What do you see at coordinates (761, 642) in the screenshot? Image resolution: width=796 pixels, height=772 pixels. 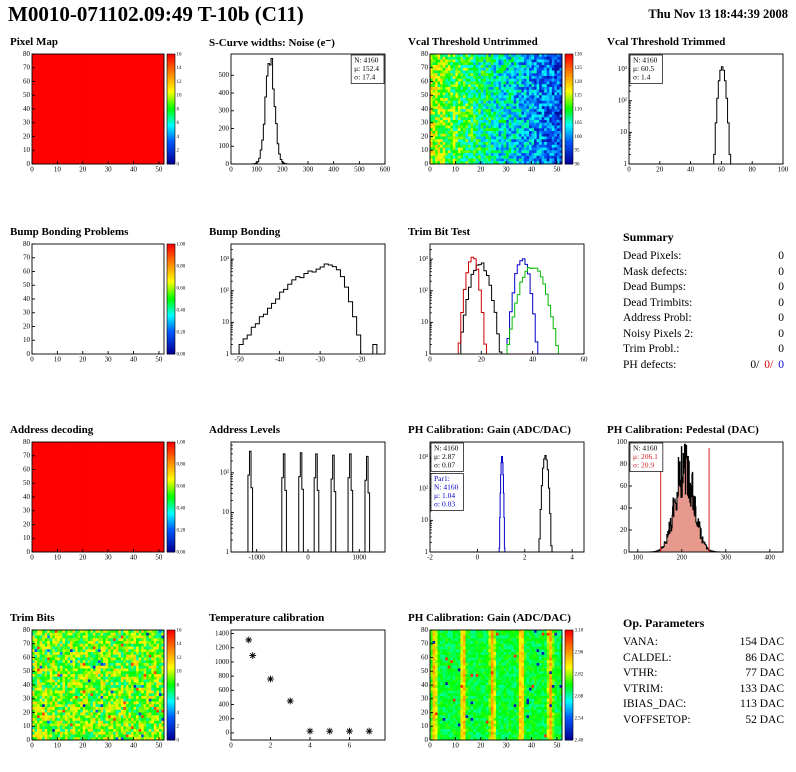 I see `row-value: 154 DAC` at bounding box center [761, 642].